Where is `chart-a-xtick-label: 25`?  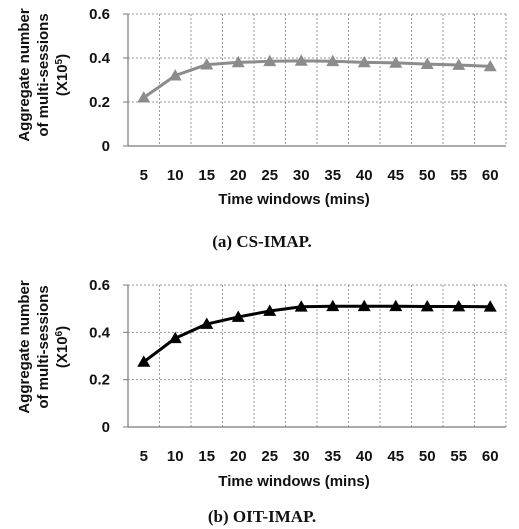 chart-a-xtick-label: 25 is located at coordinates (269, 175).